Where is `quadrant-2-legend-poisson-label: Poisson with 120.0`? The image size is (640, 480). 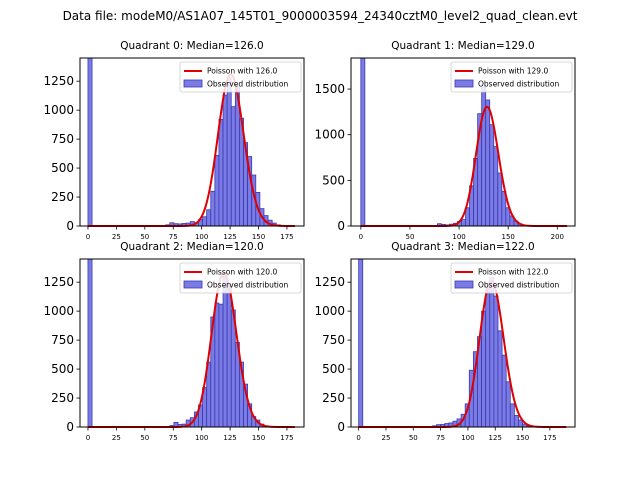
quadrant-2-legend-poisson-label: Poisson with 120.0 is located at coordinates (242, 272).